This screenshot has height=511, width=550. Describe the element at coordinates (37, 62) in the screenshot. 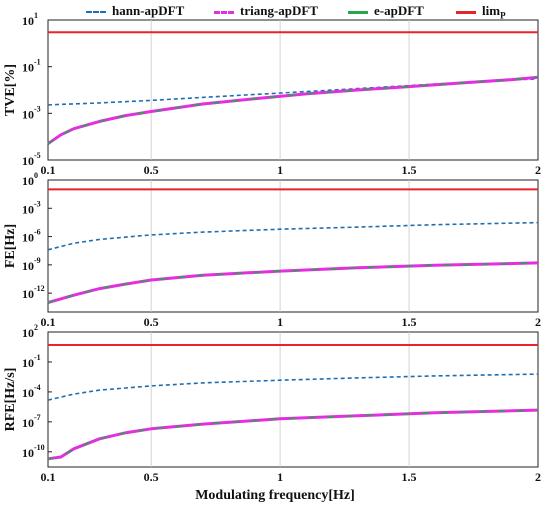

I see `y-tick-exp-0-2: -1` at that location.